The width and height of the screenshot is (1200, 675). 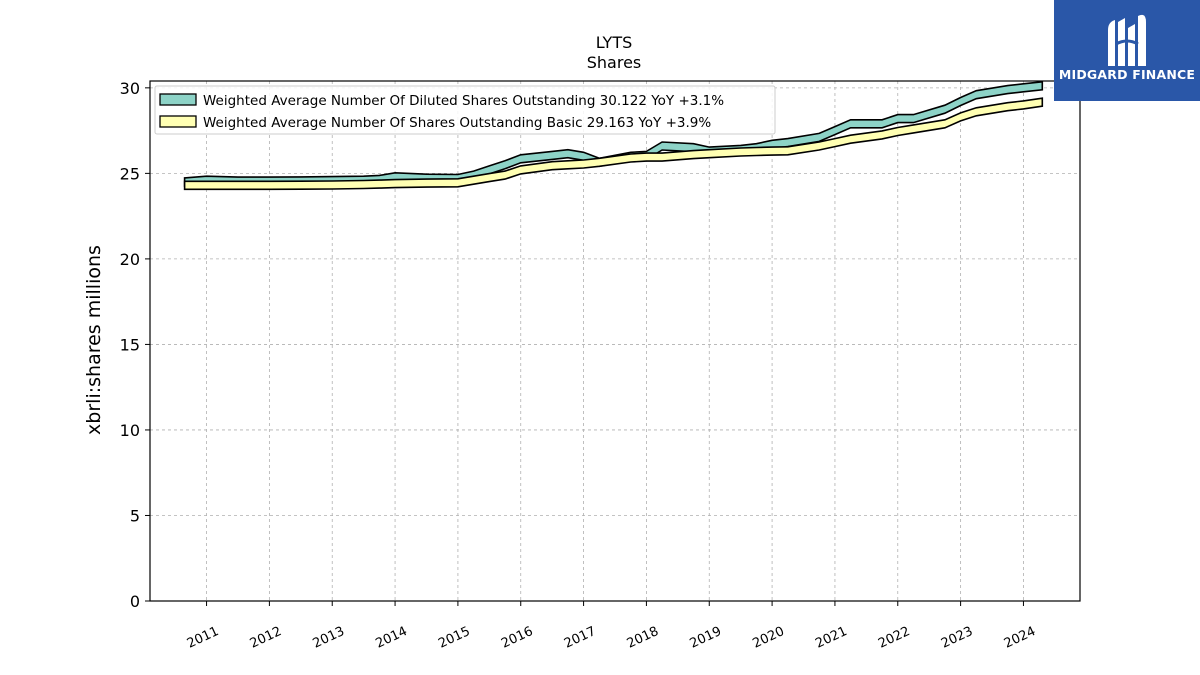 I want to click on x-tick-label: 2024, so click(x=1020, y=638).